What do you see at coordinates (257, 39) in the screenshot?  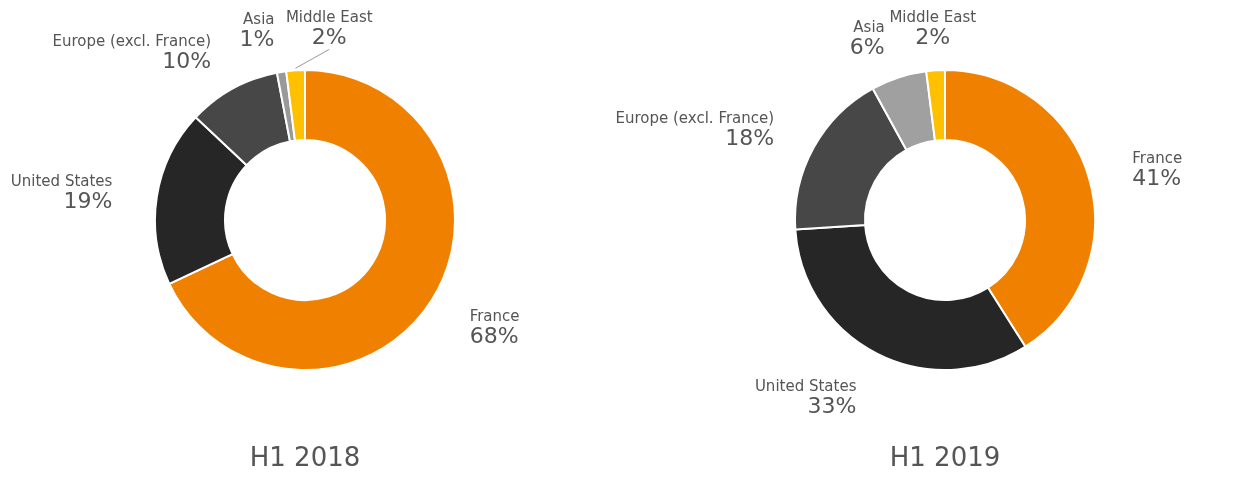 I see `data-label: 1%` at bounding box center [257, 39].